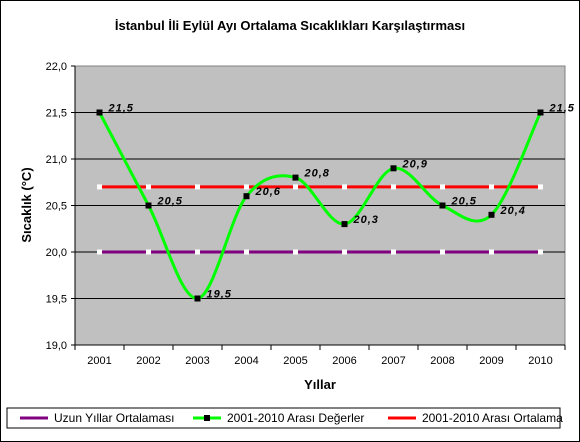 This screenshot has width=580, height=442. What do you see at coordinates (295, 418) in the screenshot?
I see `legend-entry: 2001-2010 Arası Değerler` at bounding box center [295, 418].